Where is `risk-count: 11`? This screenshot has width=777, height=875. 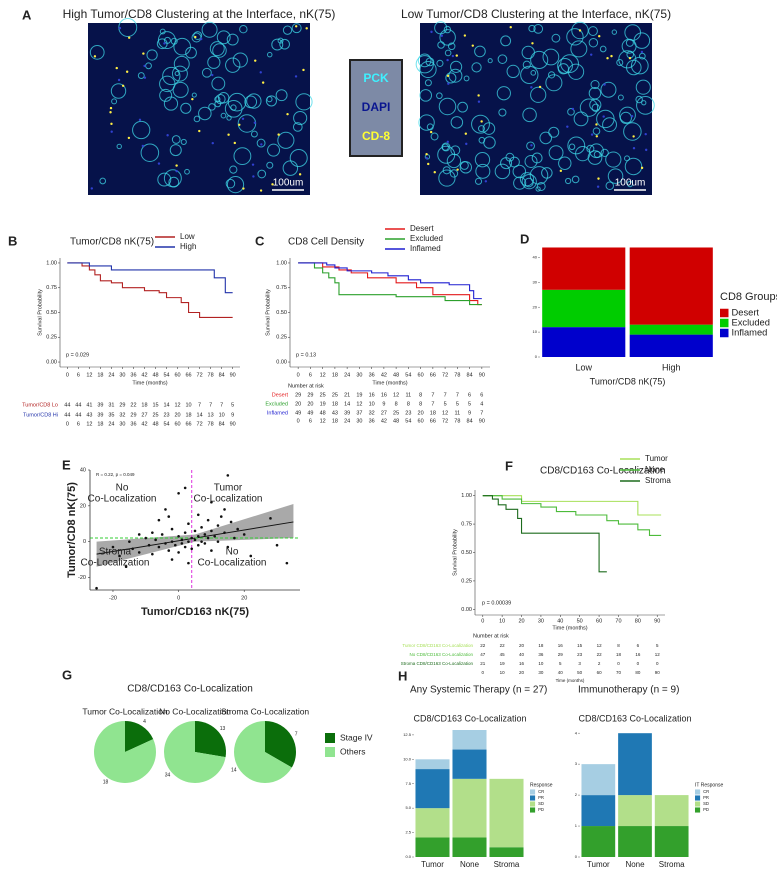
risk-count: 11 is located at coordinates (457, 413).